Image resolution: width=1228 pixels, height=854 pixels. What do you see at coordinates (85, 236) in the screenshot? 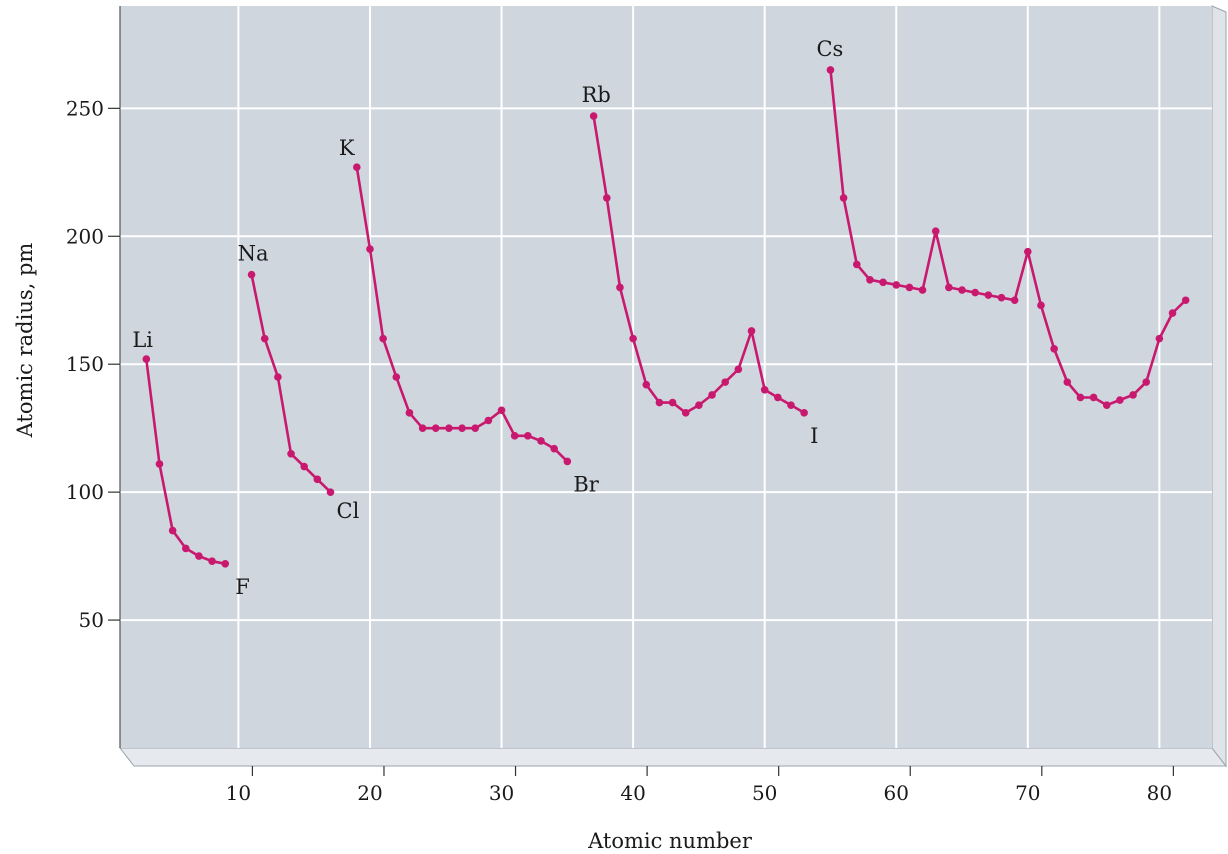
I see `y-tick-label: 200` at bounding box center [85, 236].